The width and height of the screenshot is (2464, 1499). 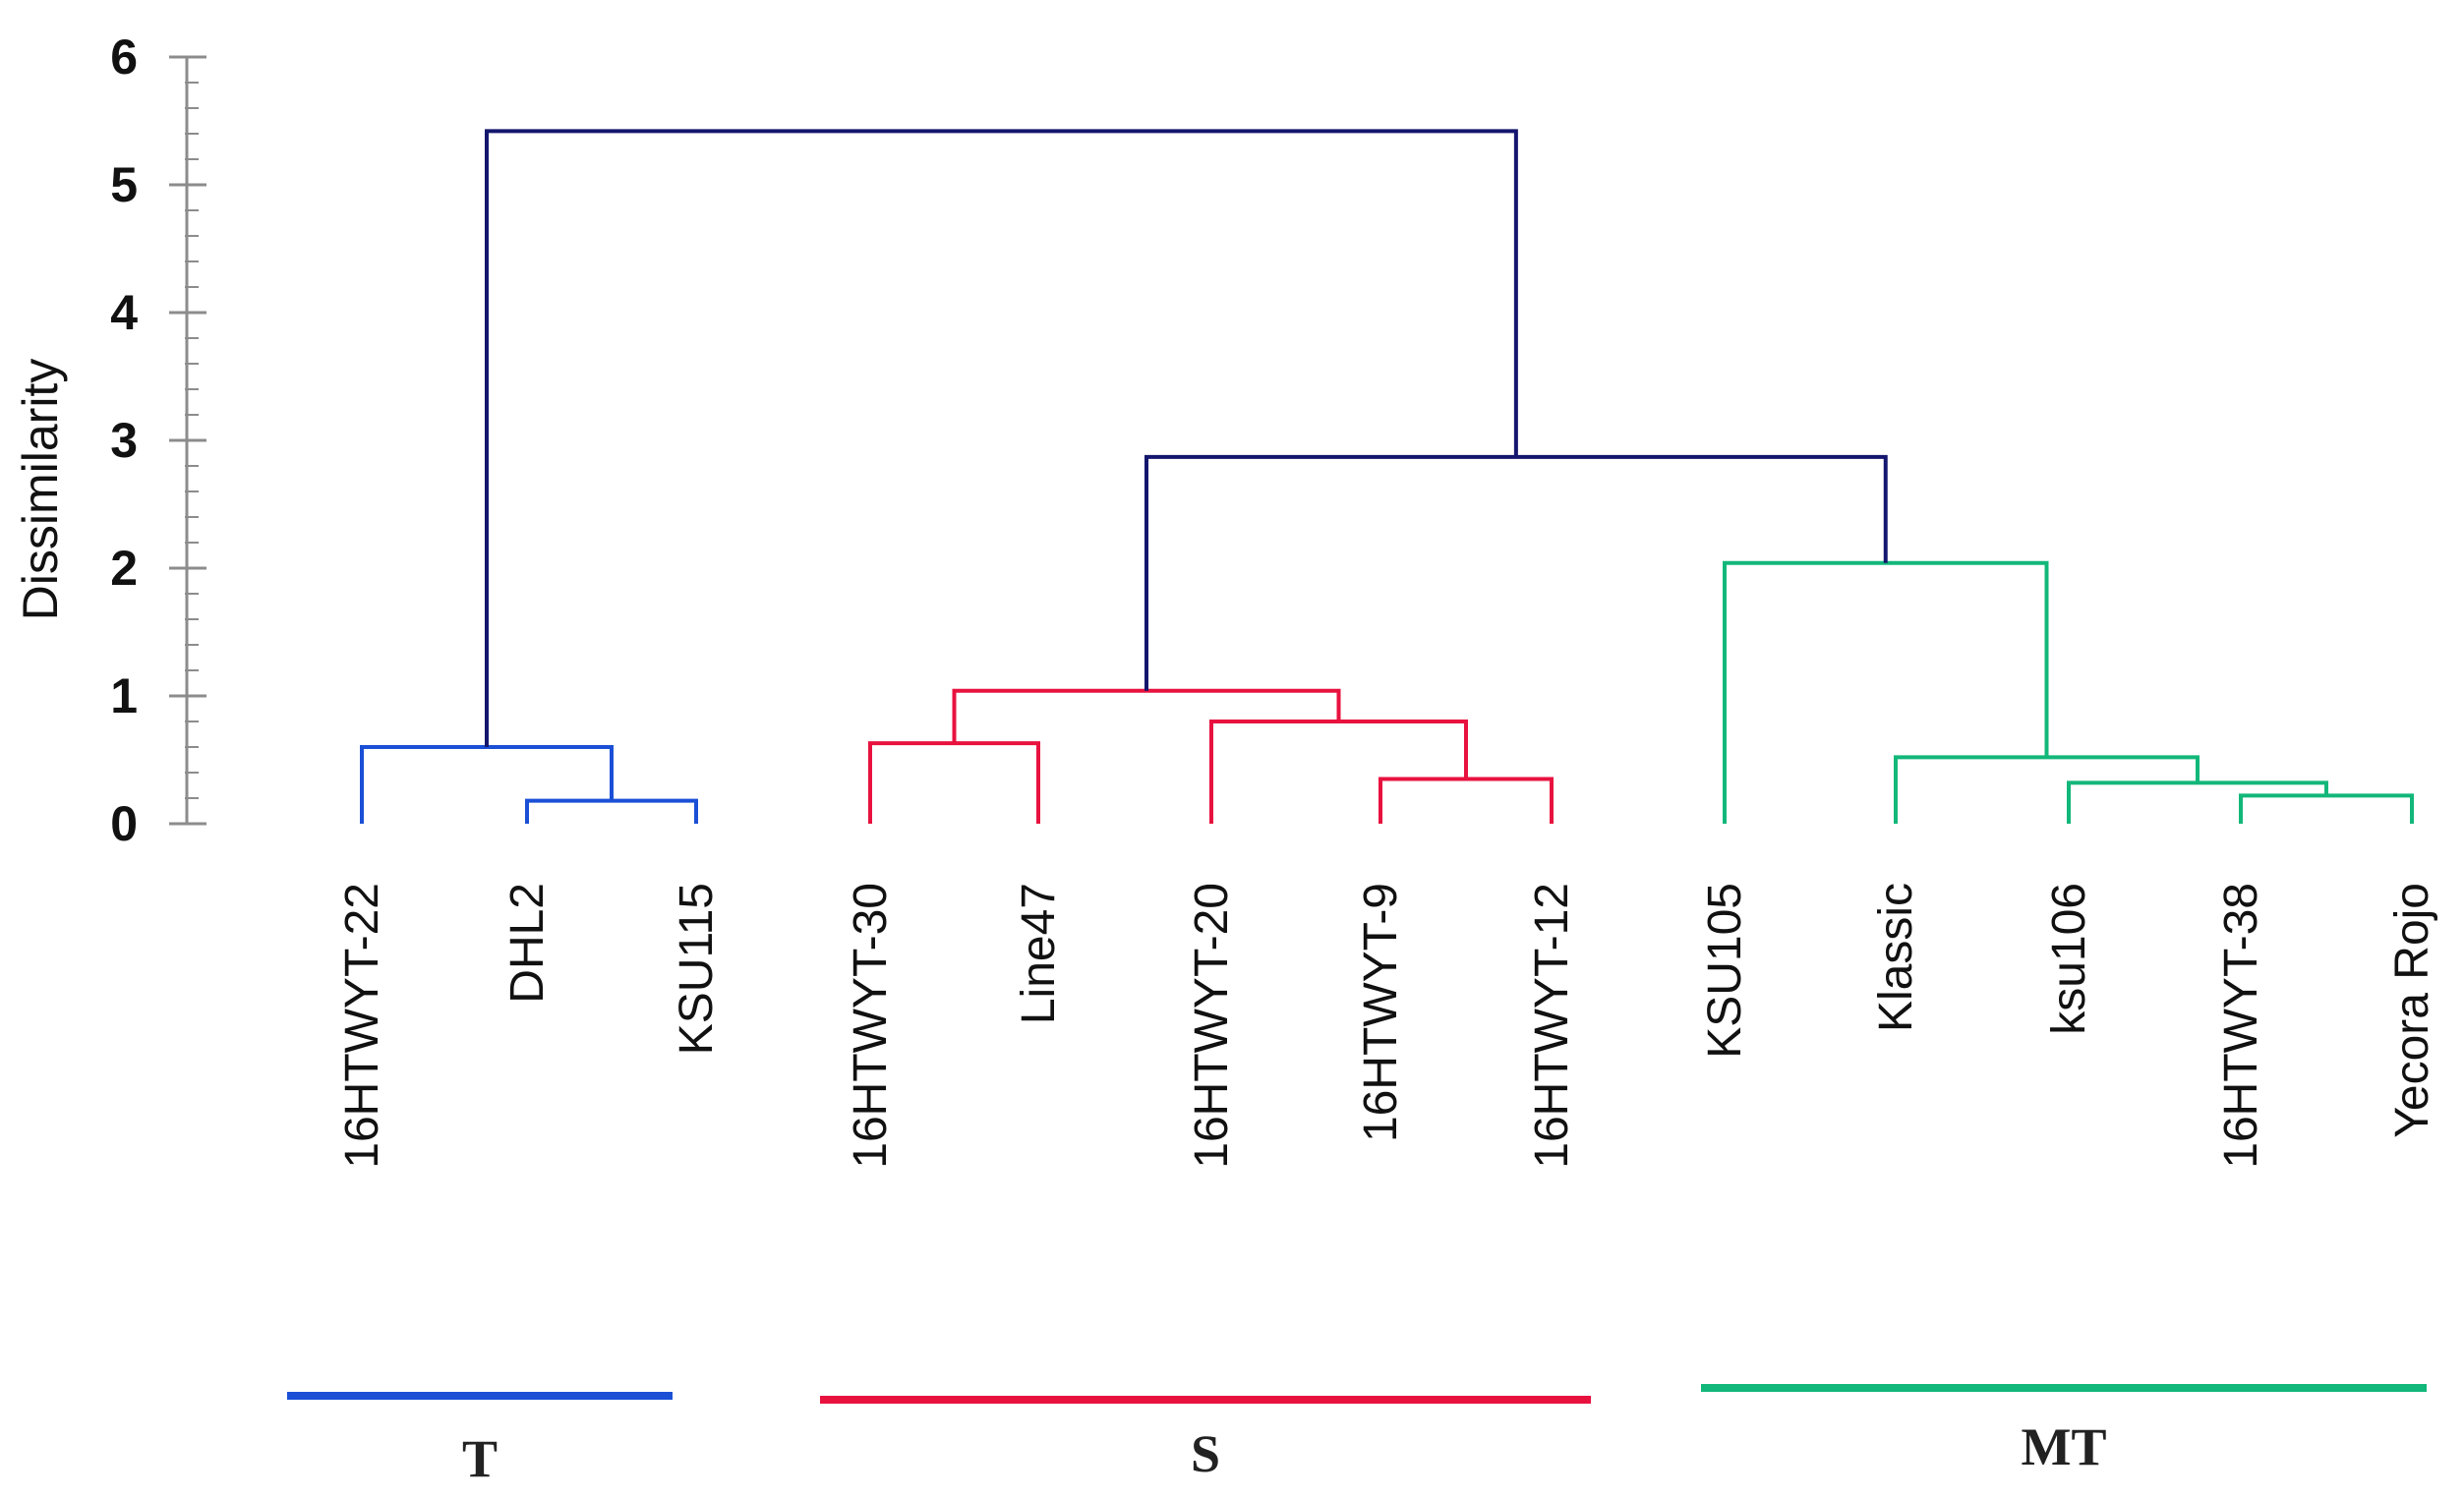 What do you see at coordinates (124, 312) in the screenshot?
I see `y-tick-label: 4` at bounding box center [124, 312].